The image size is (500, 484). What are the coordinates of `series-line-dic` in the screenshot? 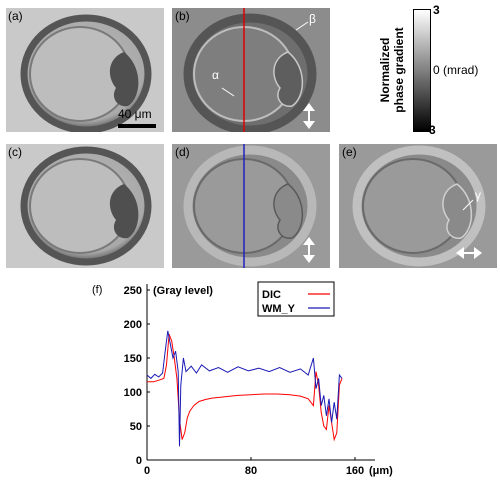 It's located at (245, 388).